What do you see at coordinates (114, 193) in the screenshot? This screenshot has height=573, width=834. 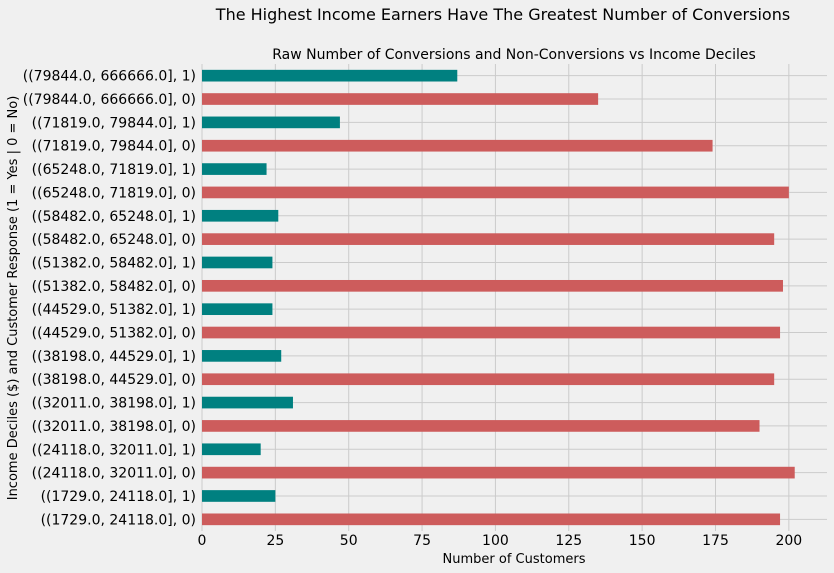 I see `y-tick-label: ((65248.0, 71819.0], 0)` at bounding box center [114, 193].